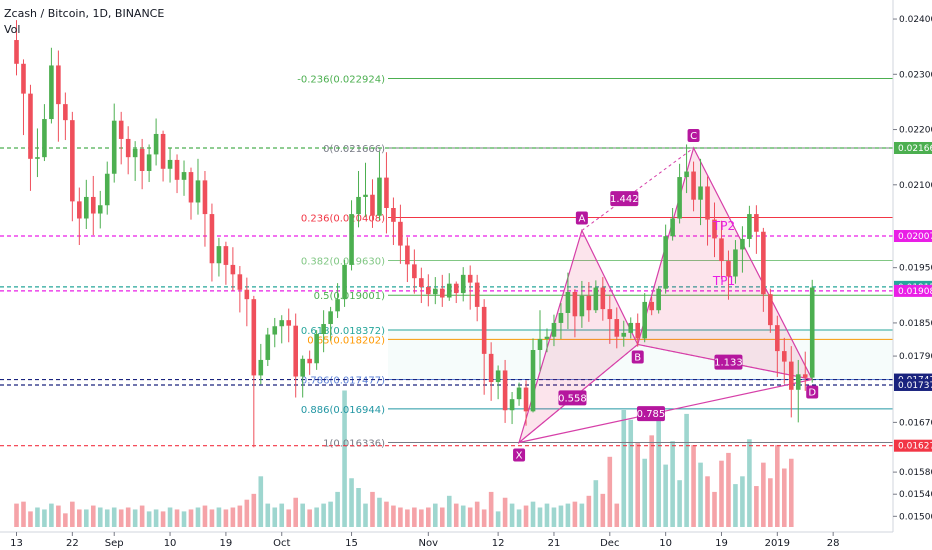 The width and height of the screenshot is (932, 550). I want to click on target-label: TP1, so click(723, 281).